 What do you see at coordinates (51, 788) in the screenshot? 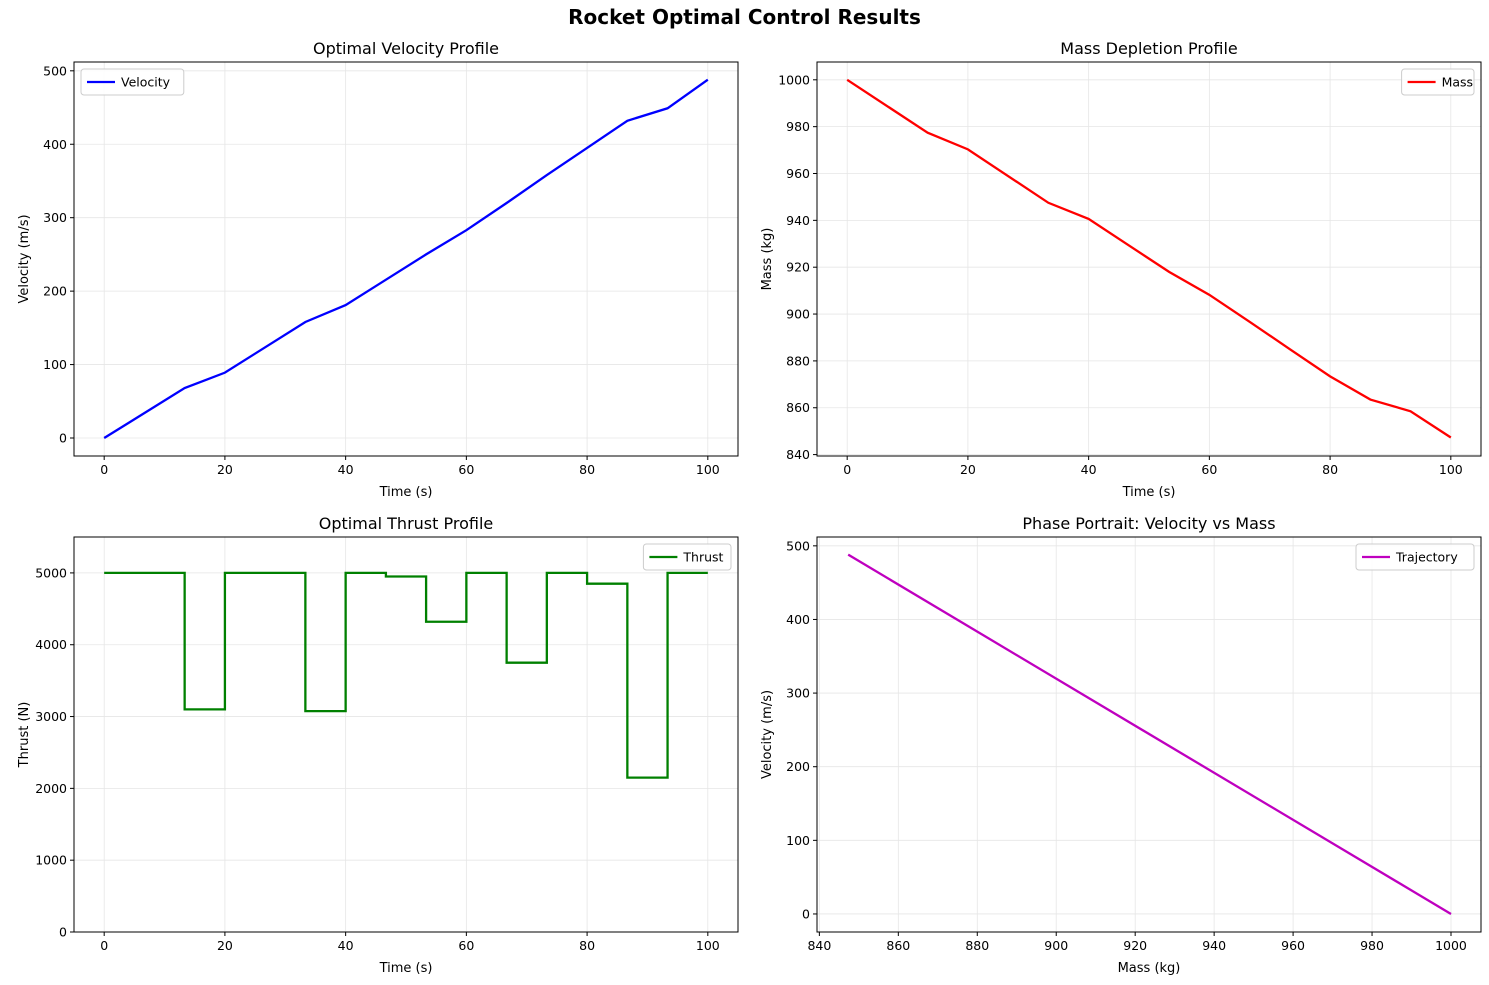
I see `y-tick-label: 2000` at bounding box center [51, 788].